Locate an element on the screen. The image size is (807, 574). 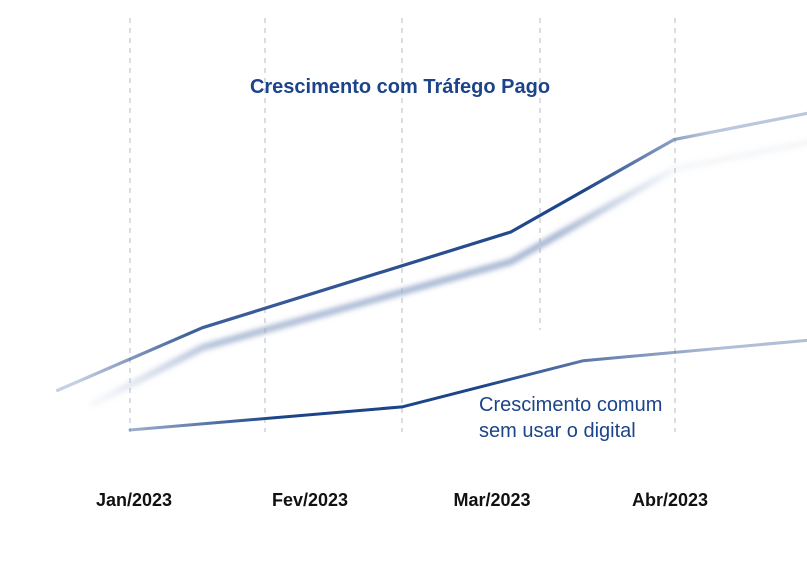
x-tick-label: Abr/2023 is located at coordinates (670, 500).